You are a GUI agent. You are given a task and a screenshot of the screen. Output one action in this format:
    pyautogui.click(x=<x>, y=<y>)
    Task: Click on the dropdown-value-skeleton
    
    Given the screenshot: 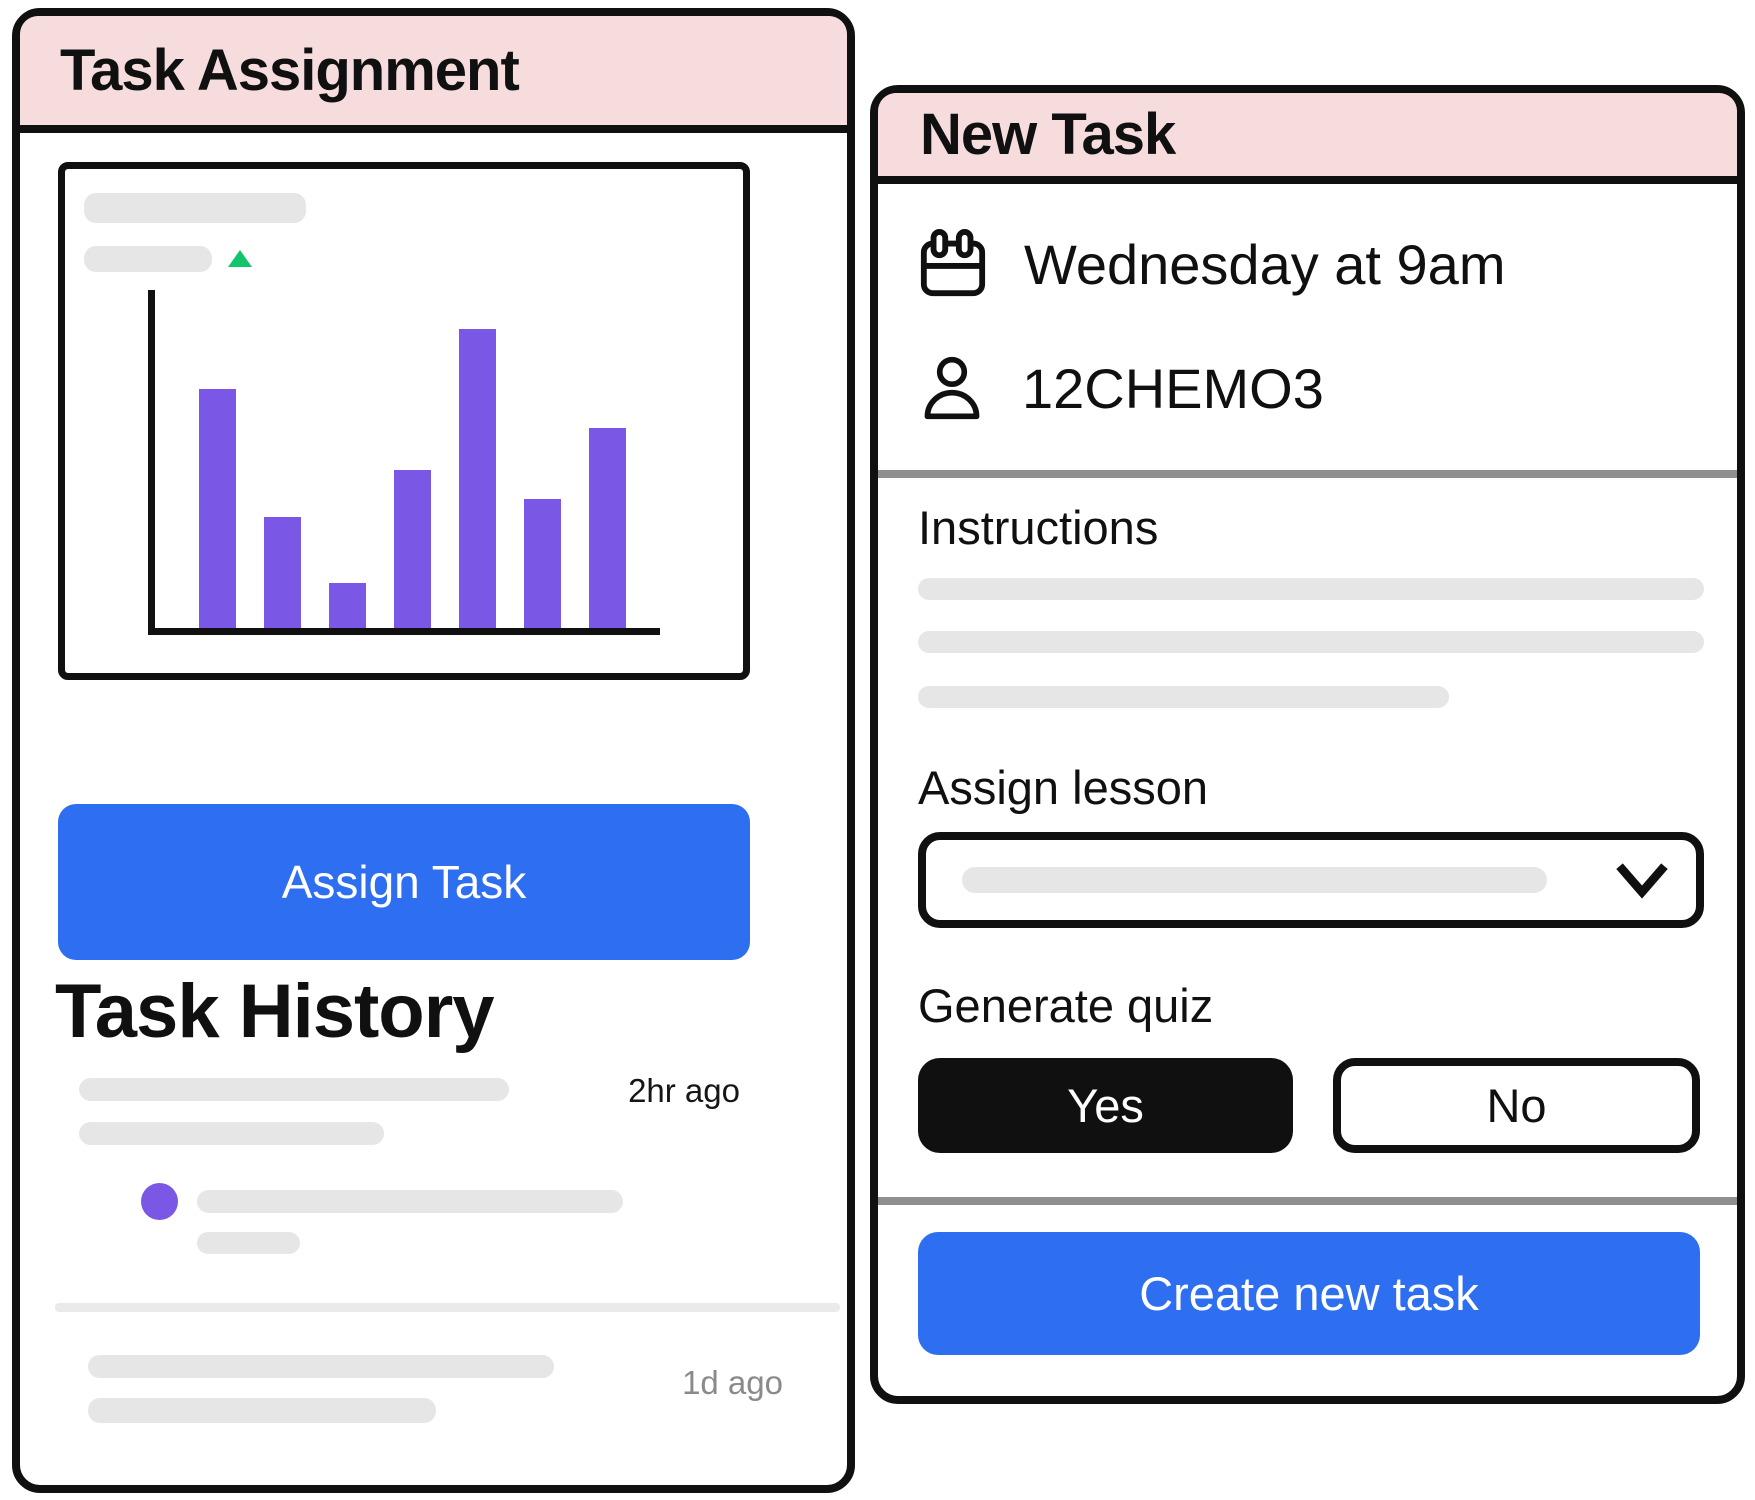 What is the action you would take?
    pyautogui.click(x=1254, y=880)
    